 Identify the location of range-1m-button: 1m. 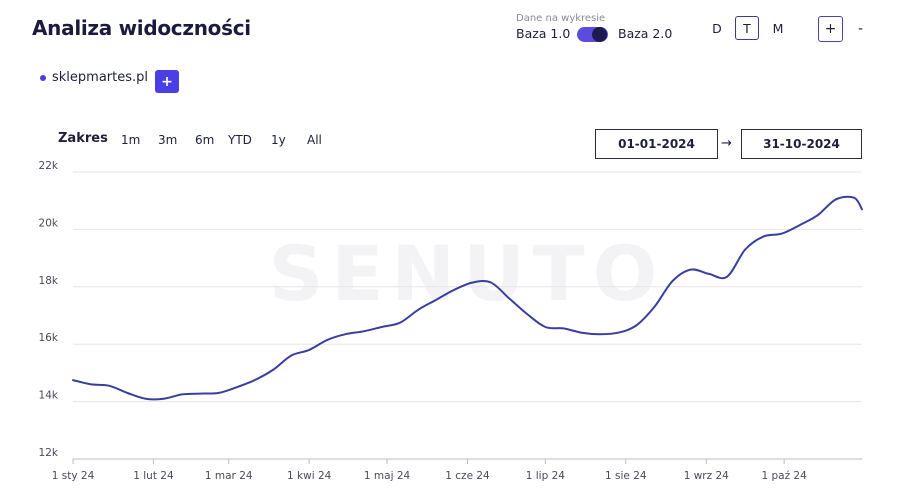
(131, 140).